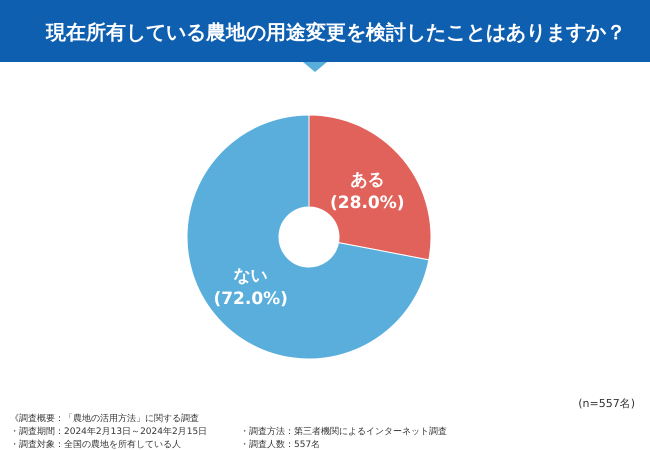  I want to click on data-label: (28.0%), so click(367, 202).